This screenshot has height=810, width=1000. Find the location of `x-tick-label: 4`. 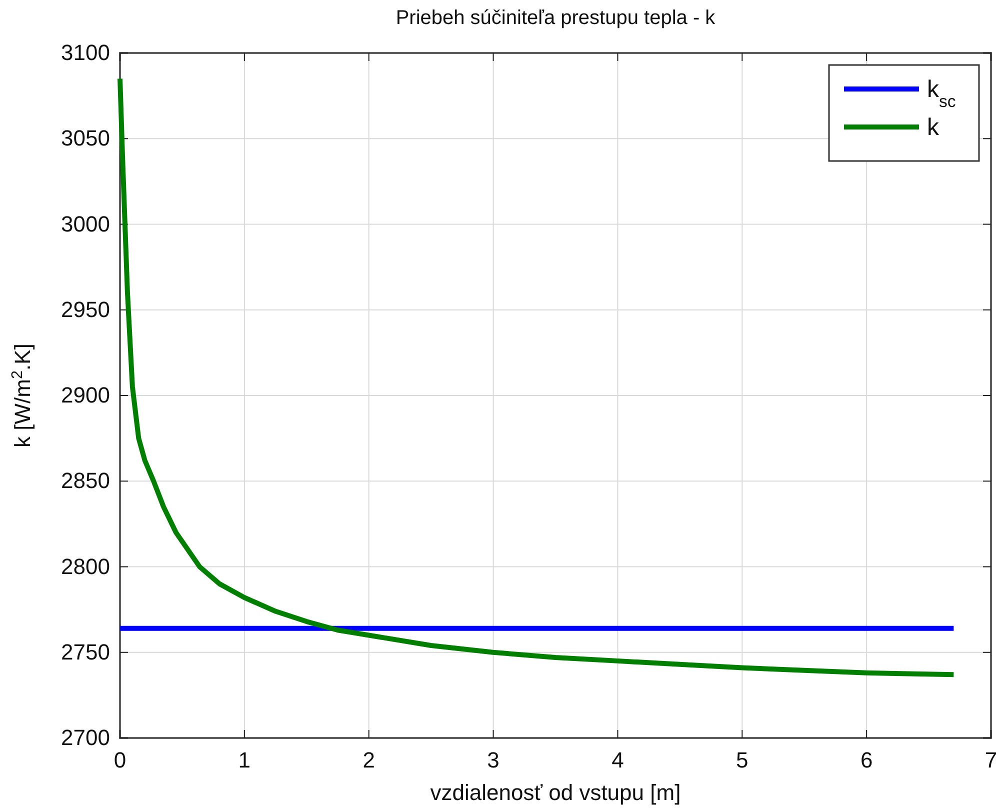

x-tick-label: 4 is located at coordinates (618, 760).